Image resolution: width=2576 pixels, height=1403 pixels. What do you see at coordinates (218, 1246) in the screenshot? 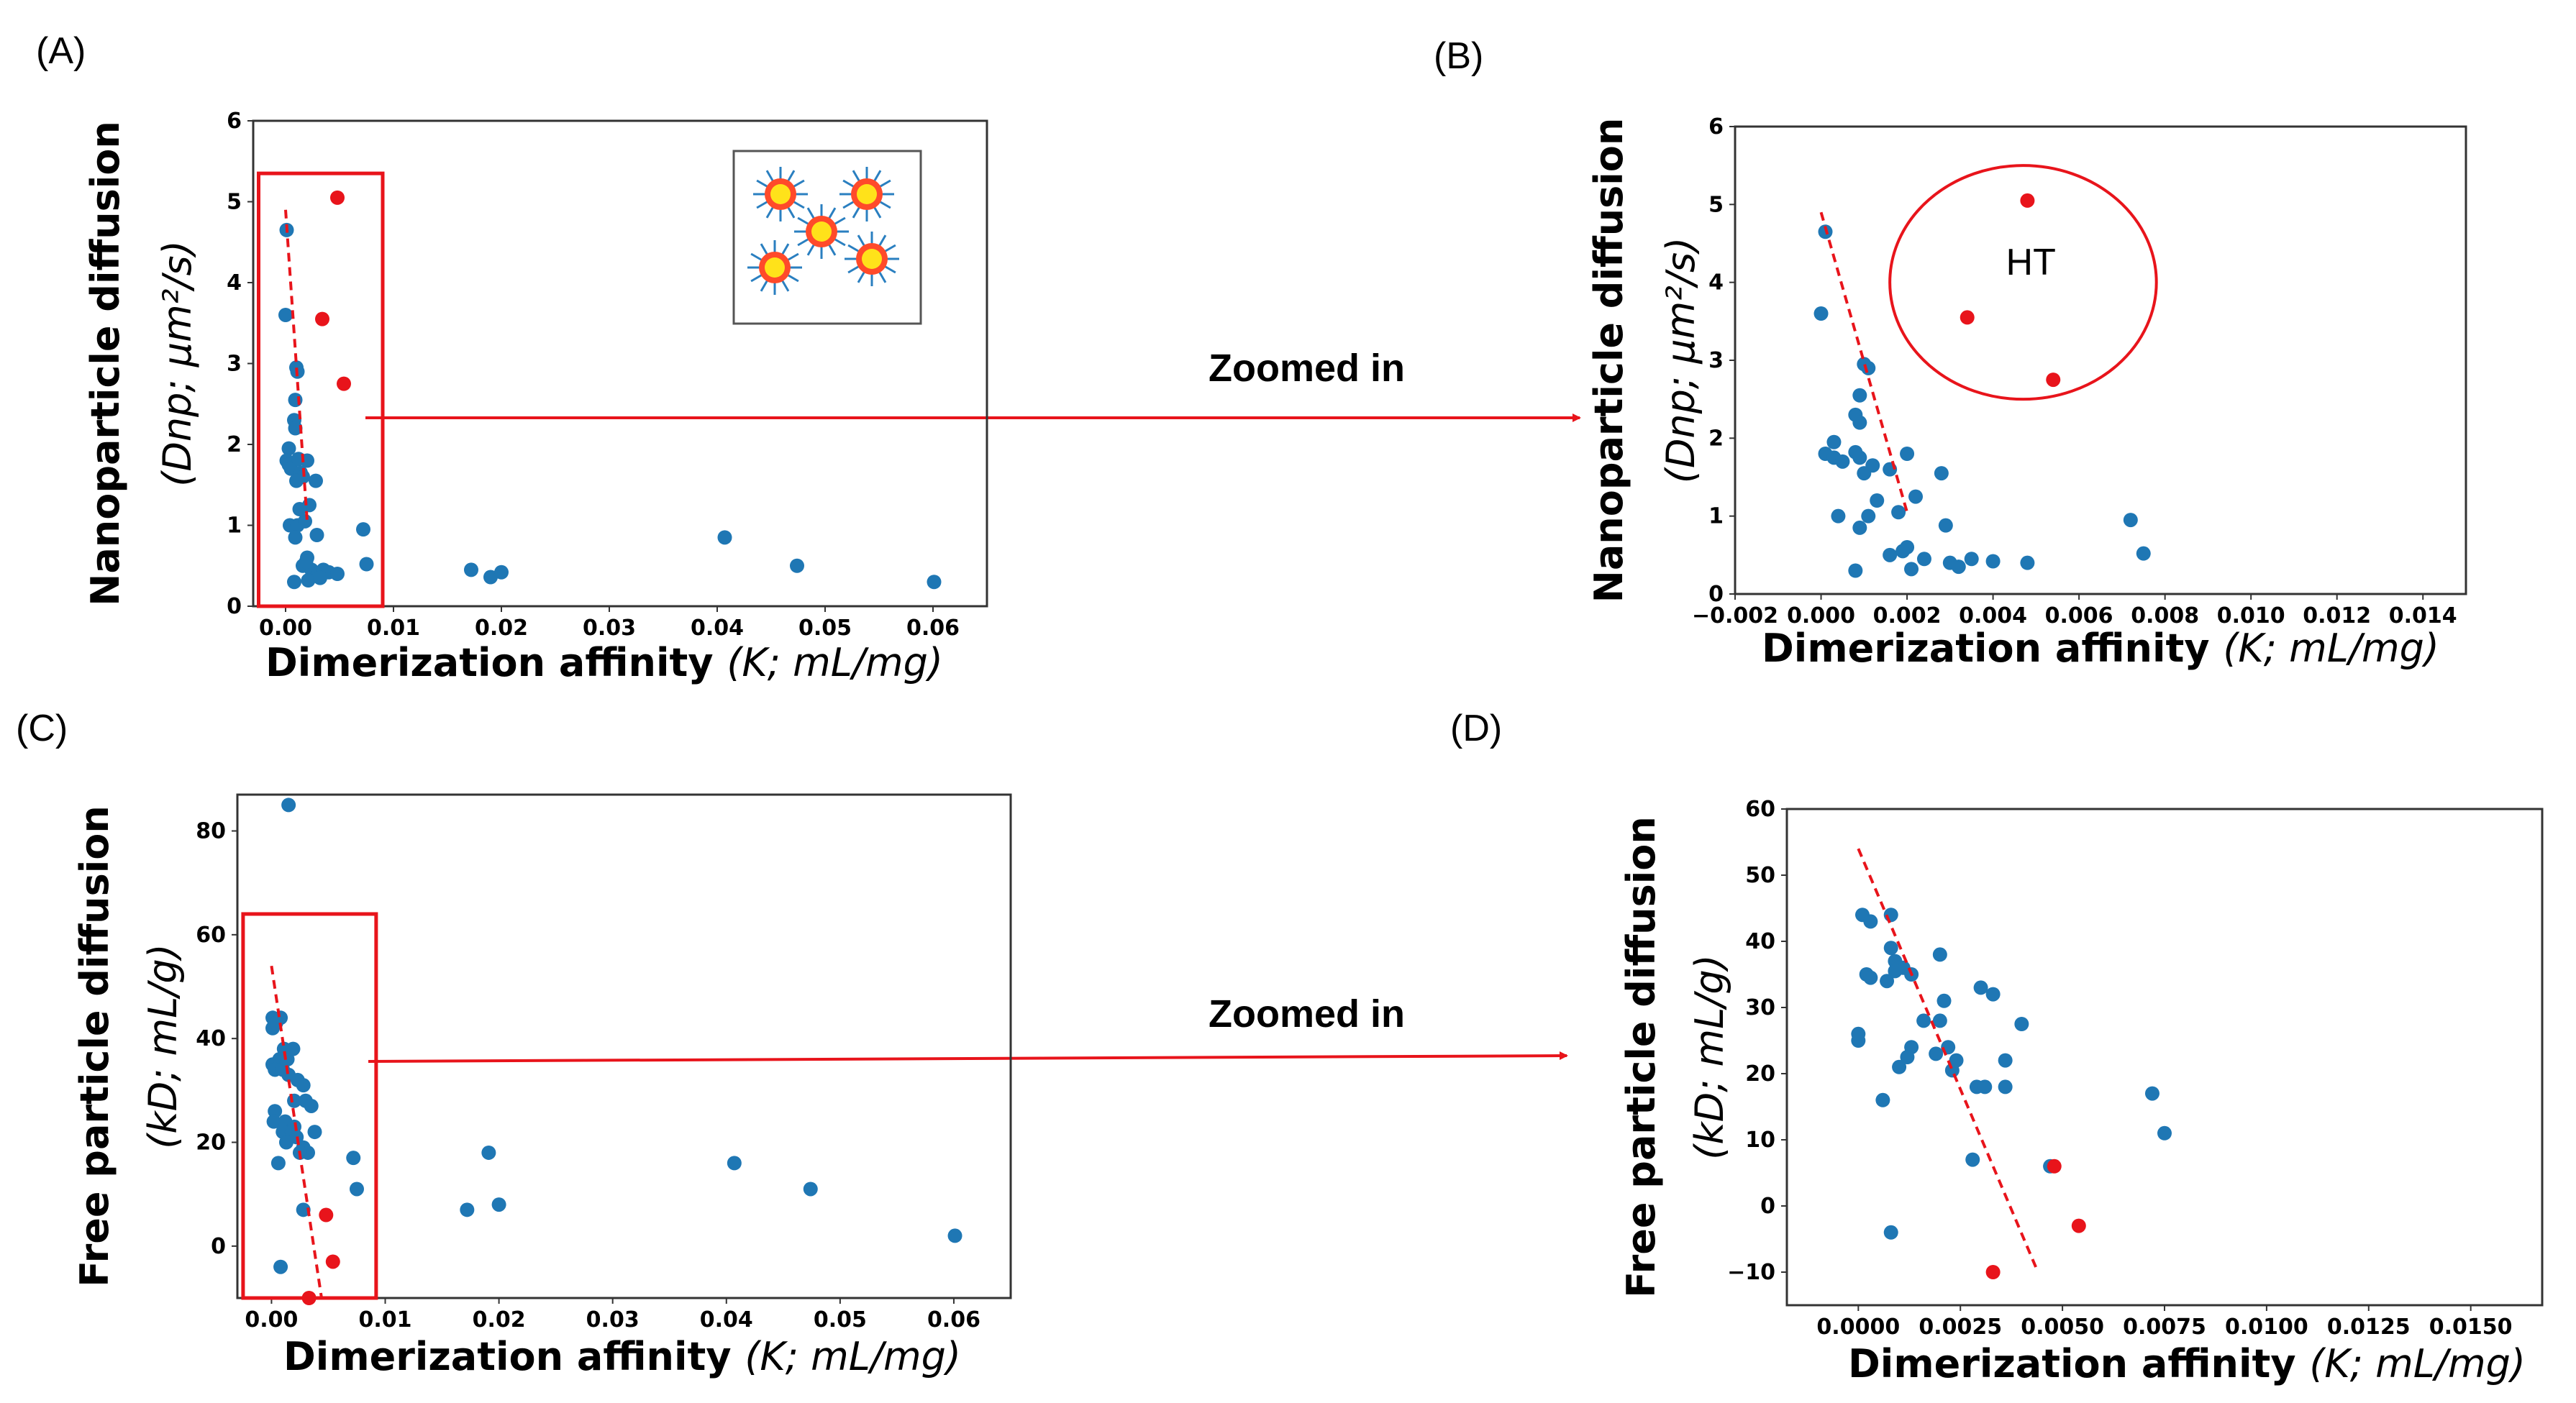
I see `y-tick-label: 0` at bounding box center [218, 1246].